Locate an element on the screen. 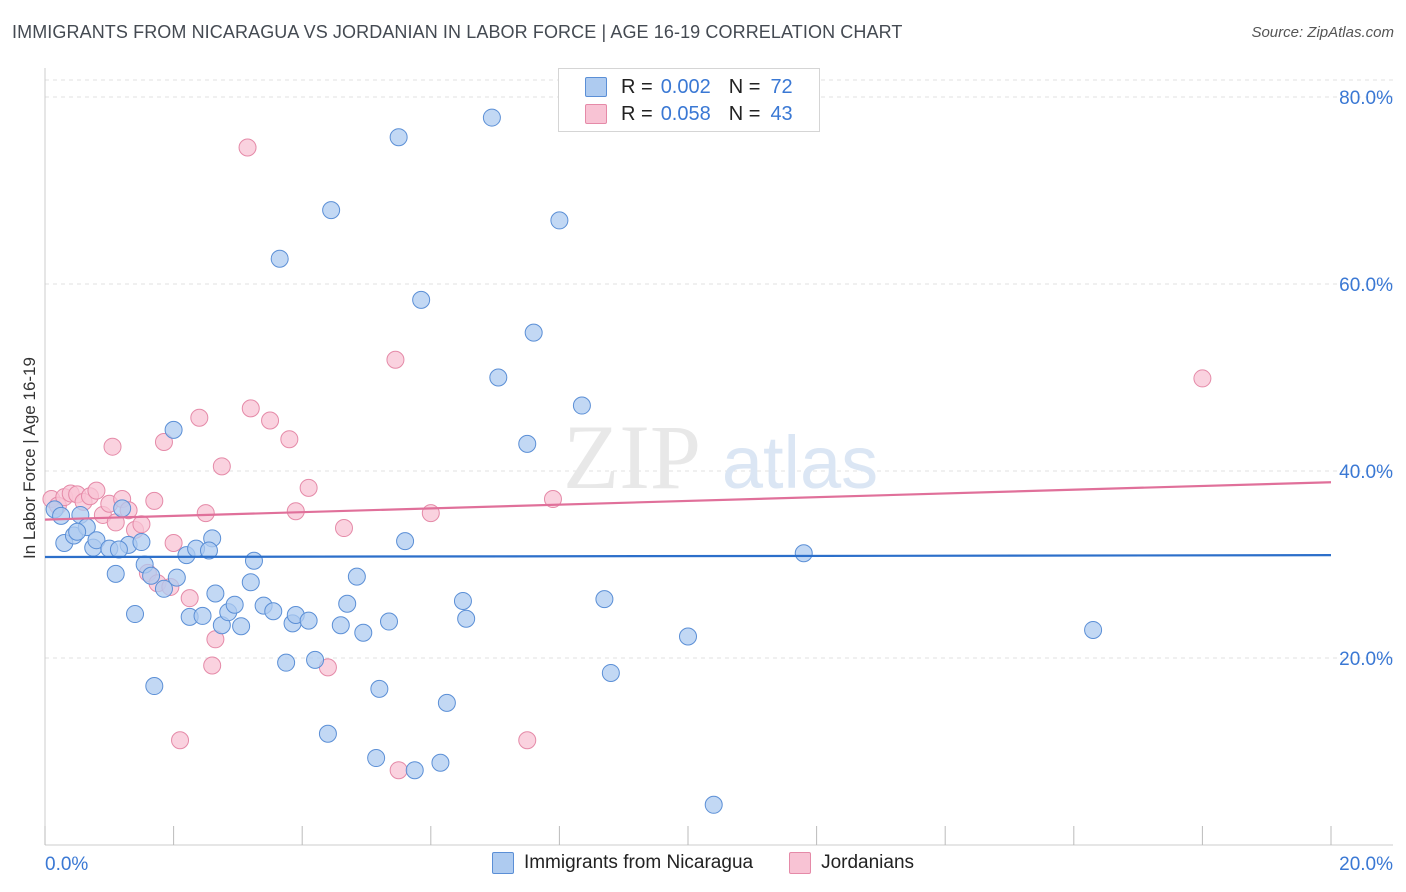 The image size is (1406, 892). source-label: Source: ZipAtlas.com is located at coordinates (1322, 32).